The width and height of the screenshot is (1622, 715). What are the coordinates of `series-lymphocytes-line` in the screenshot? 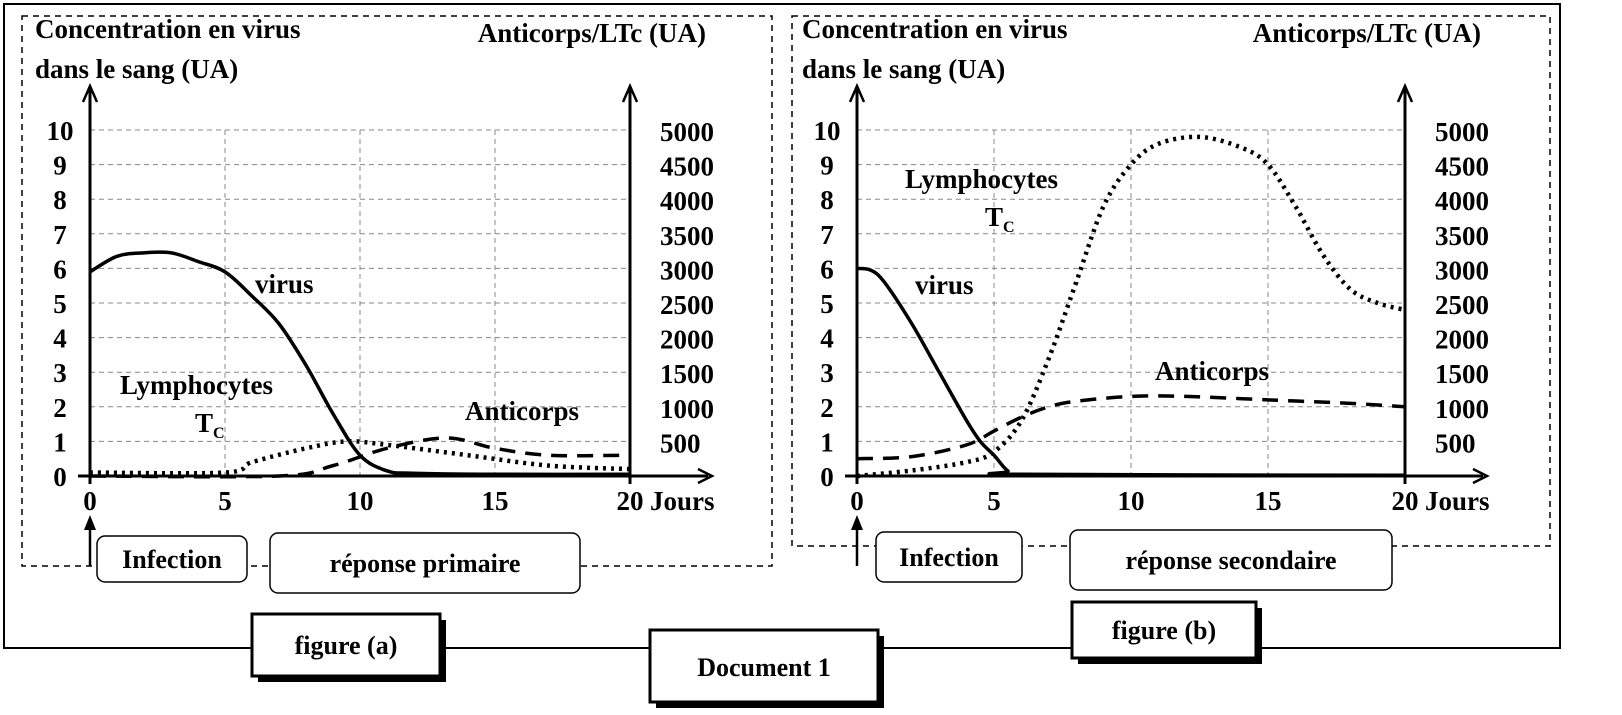 It's located at (360, 457).